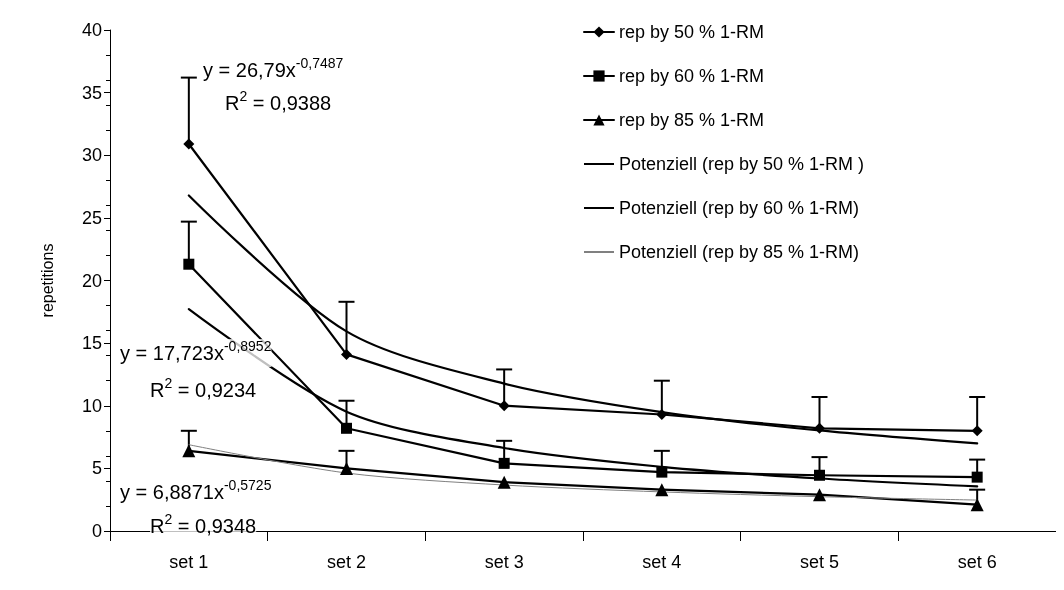 This screenshot has width=1064, height=590. Describe the element at coordinates (977, 562) in the screenshot. I see `x-tick-label: set 6` at that location.